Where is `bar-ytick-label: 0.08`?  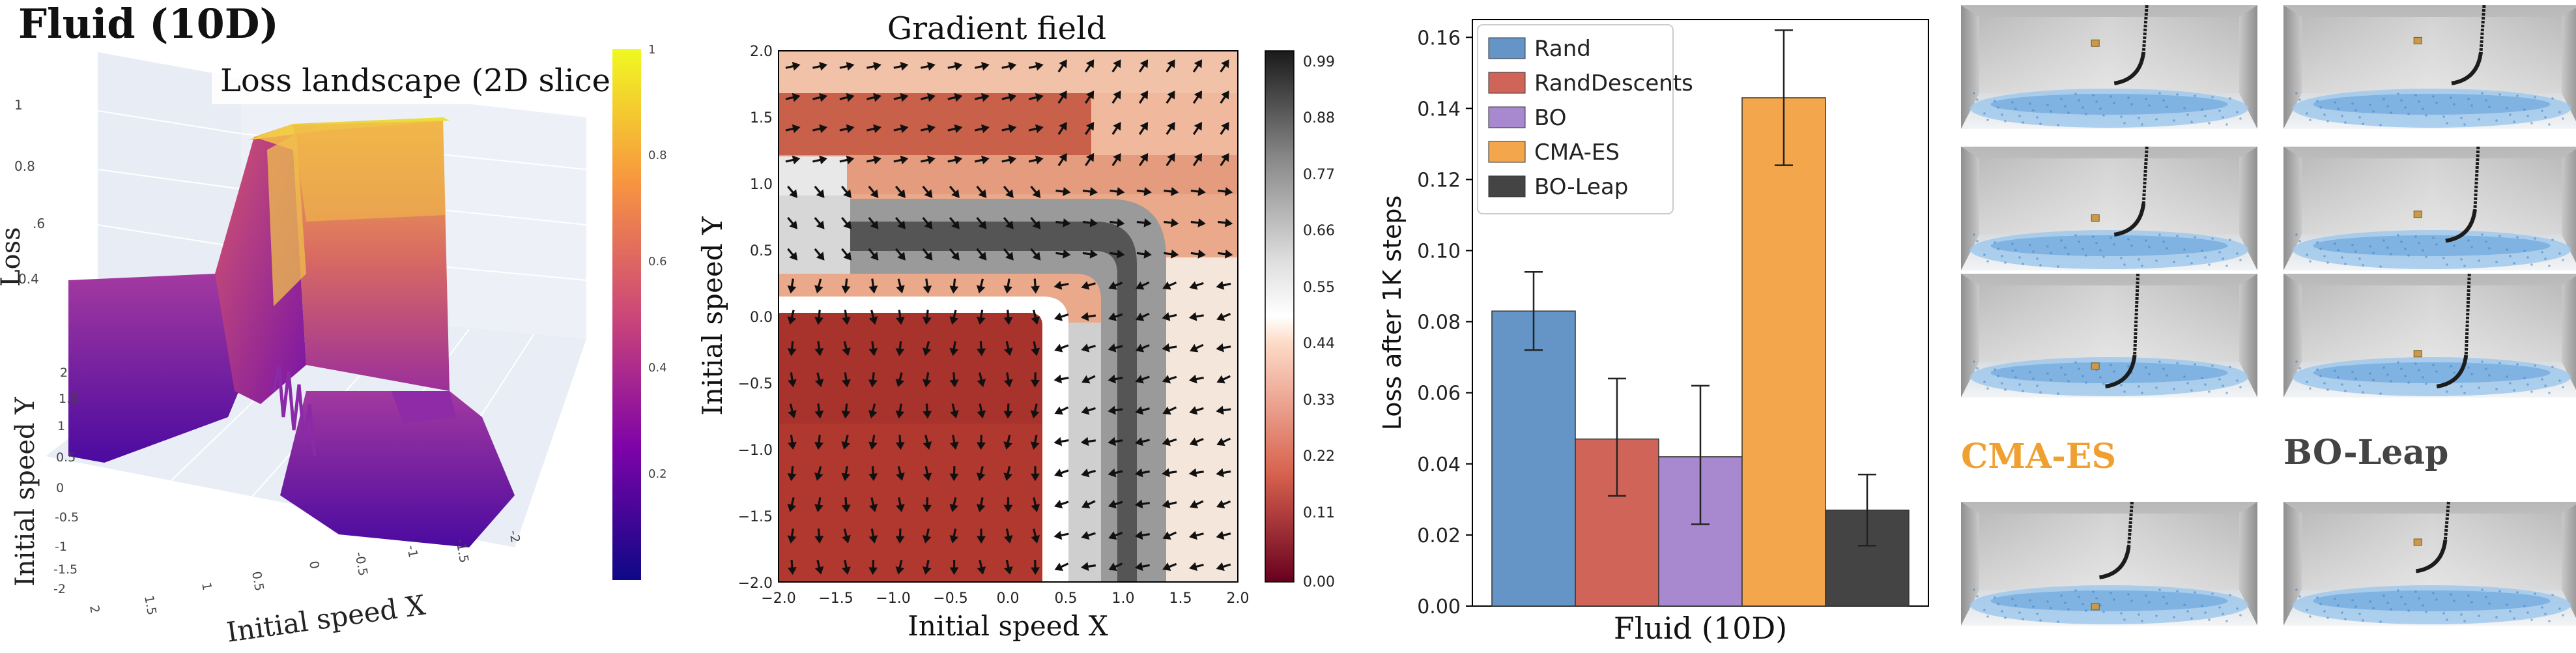
bar-ytick-label: 0.08 is located at coordinates (1439, 323).